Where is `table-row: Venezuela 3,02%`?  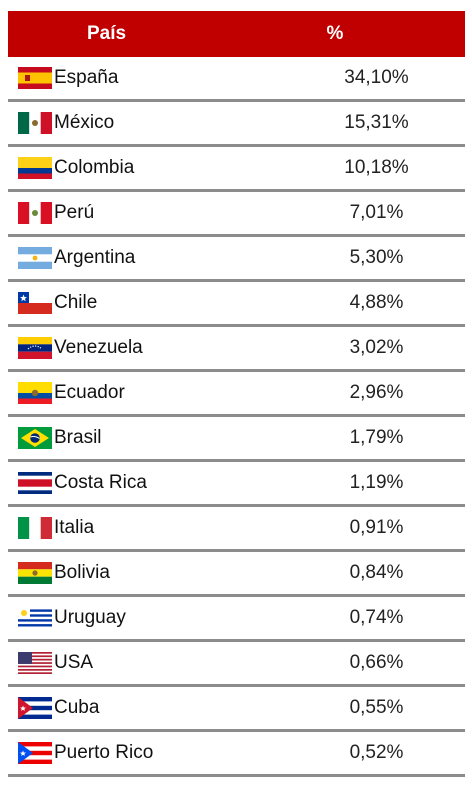 table-row: Venezuela 3,02% is located at coordinates (236, 349).